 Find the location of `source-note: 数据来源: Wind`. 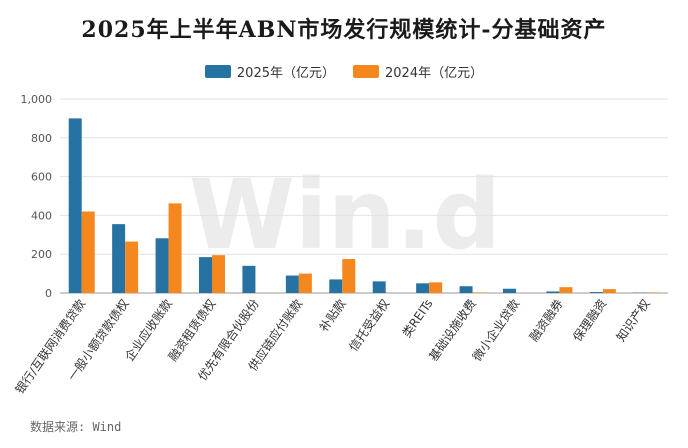

source-note: 数据来源: Wind is located at coordinates (76, 427).